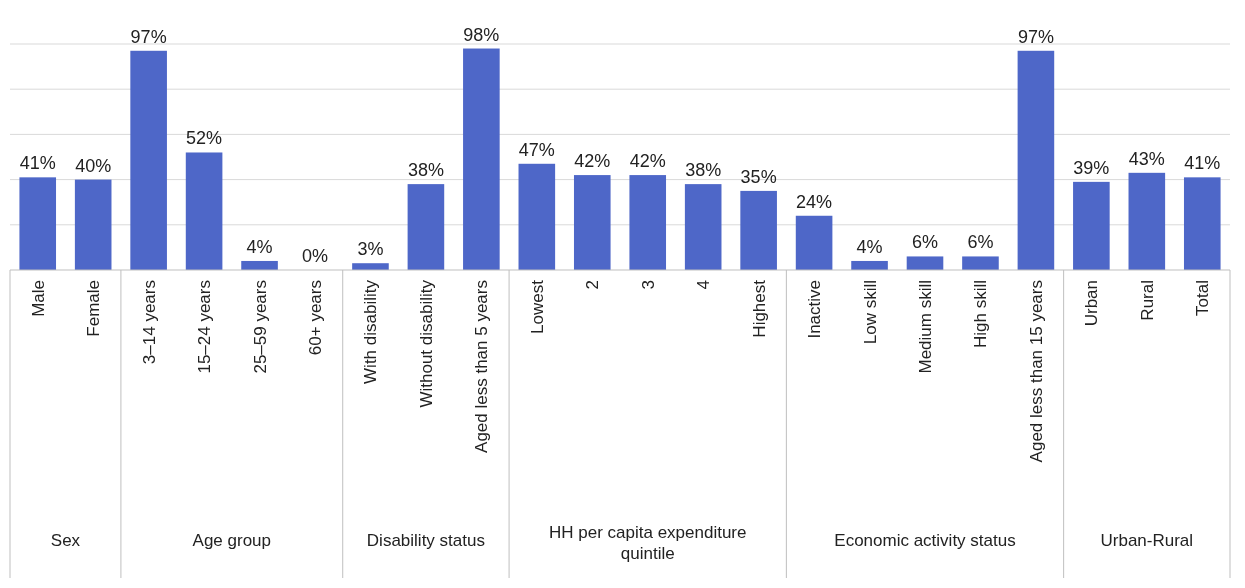  What do you see at coordinates (1147, 300) in the screenshot?
I see `x-tick-label: Rural` at bounding box center [1147, 300].